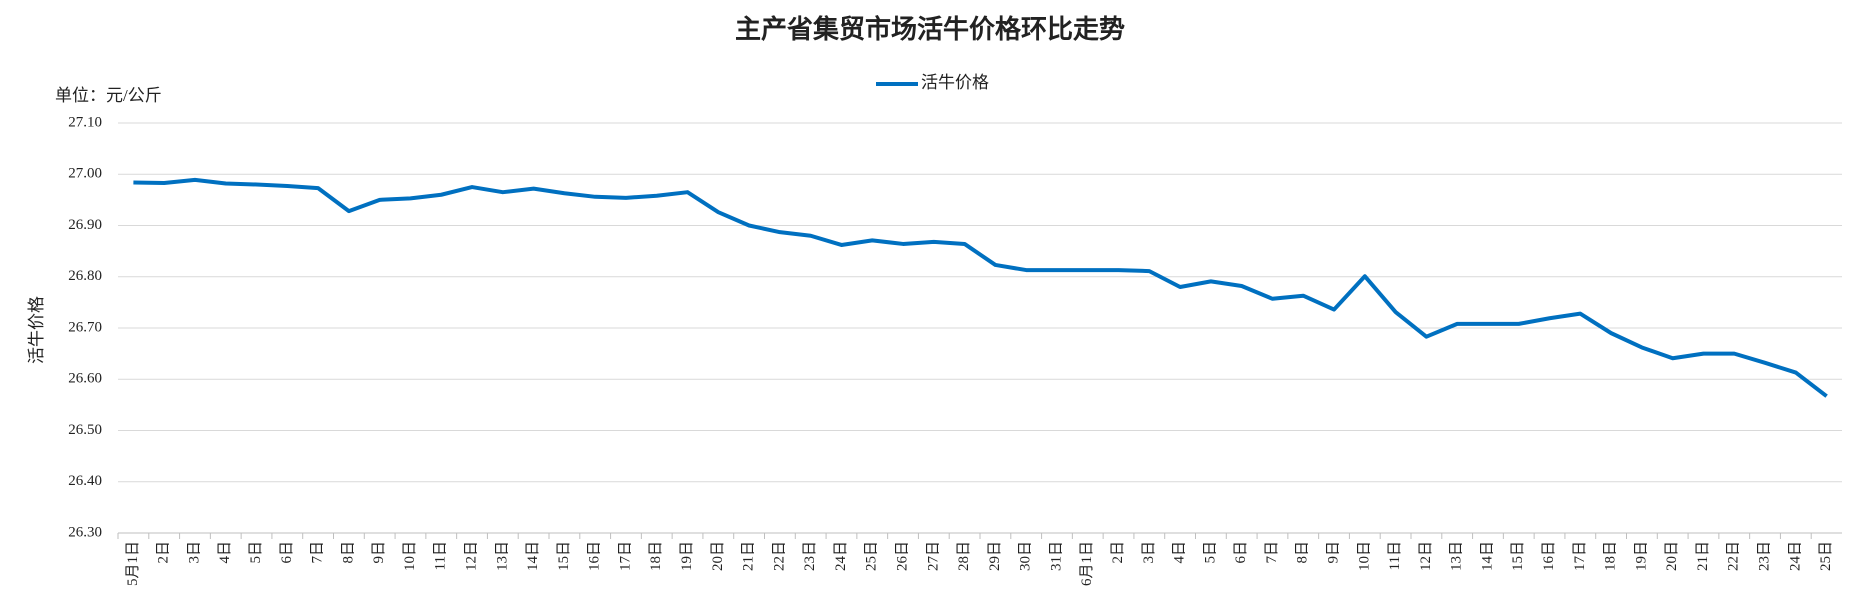 The width and height of the screenshot is (1860, 613). I want to click on y-tick-label: 26.60, so click(85, 379).